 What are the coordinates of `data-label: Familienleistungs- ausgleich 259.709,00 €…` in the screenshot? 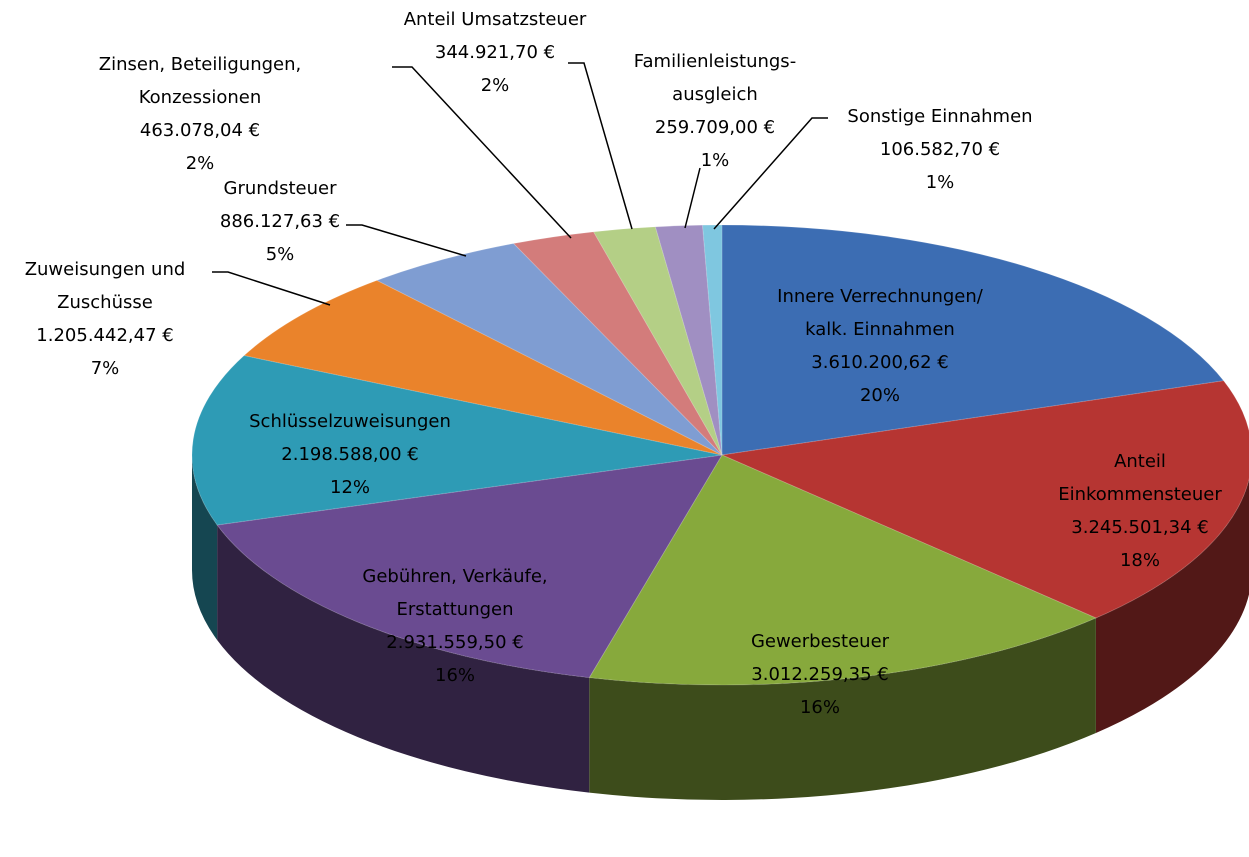 It's located at (715, 111).